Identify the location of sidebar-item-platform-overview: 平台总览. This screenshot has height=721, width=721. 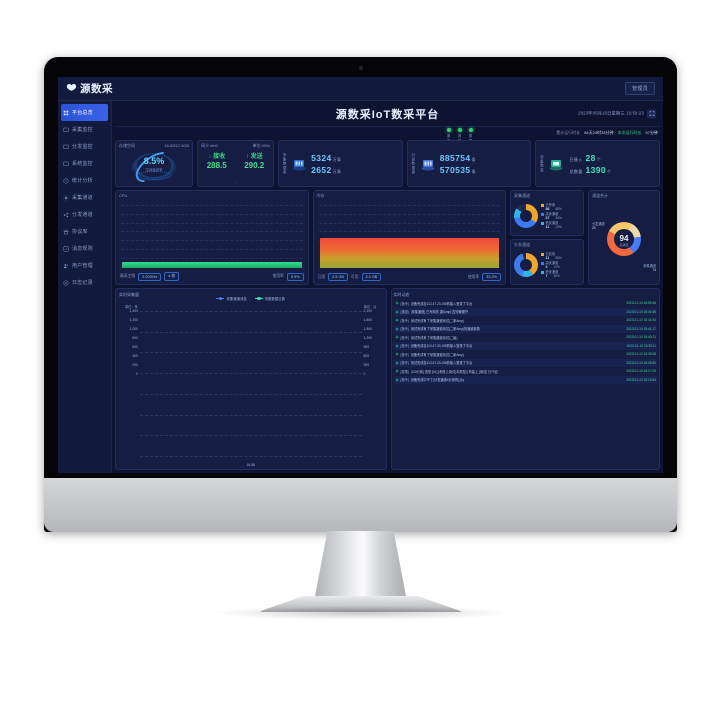
(84, 112).